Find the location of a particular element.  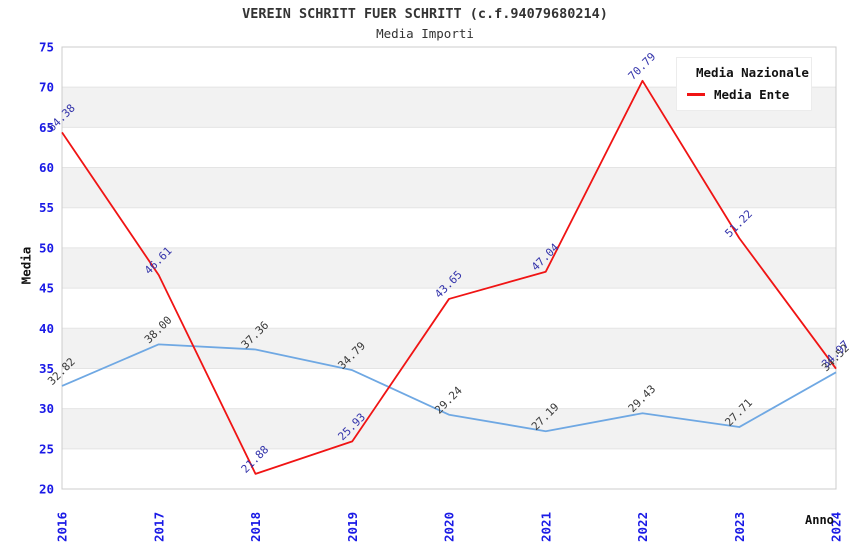

x-axis-title: Anno is located at coordinates (819, 520).